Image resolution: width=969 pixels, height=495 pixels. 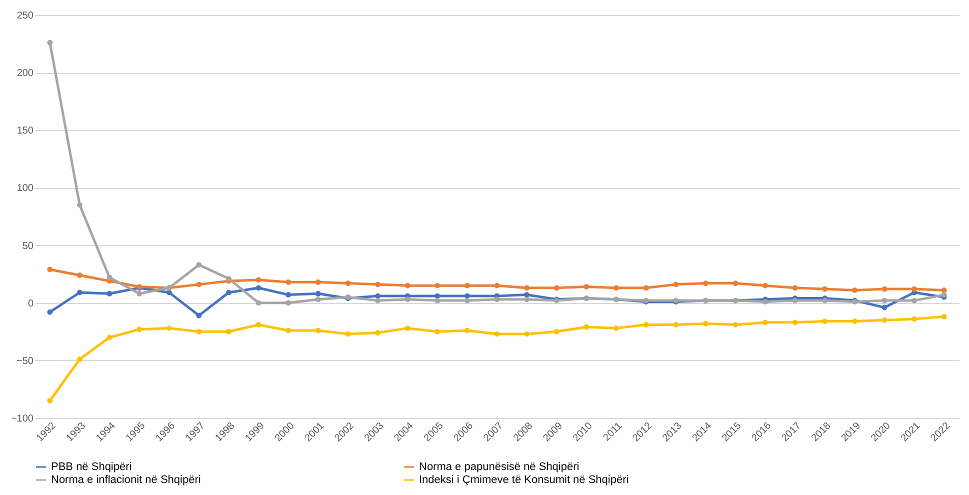 I want to click on y-tick-label: −50, so click(x=25, y=361).